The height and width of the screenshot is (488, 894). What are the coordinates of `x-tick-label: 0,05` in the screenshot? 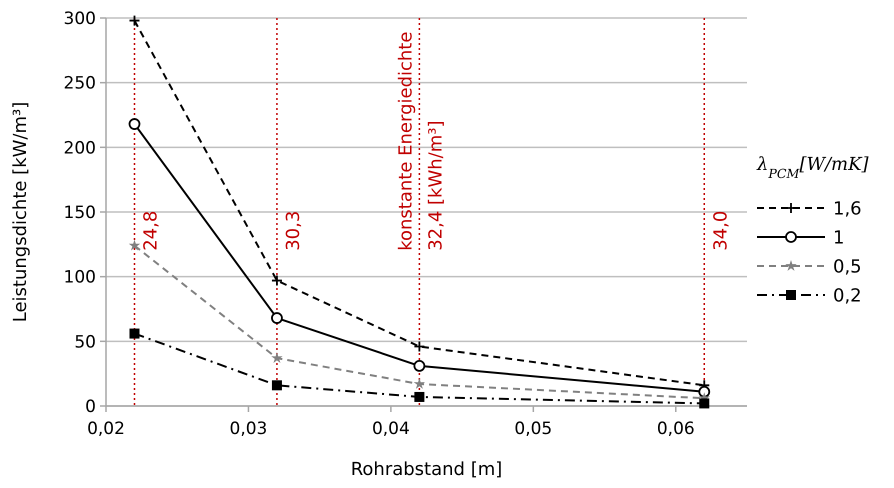 It's located at (533, 429).